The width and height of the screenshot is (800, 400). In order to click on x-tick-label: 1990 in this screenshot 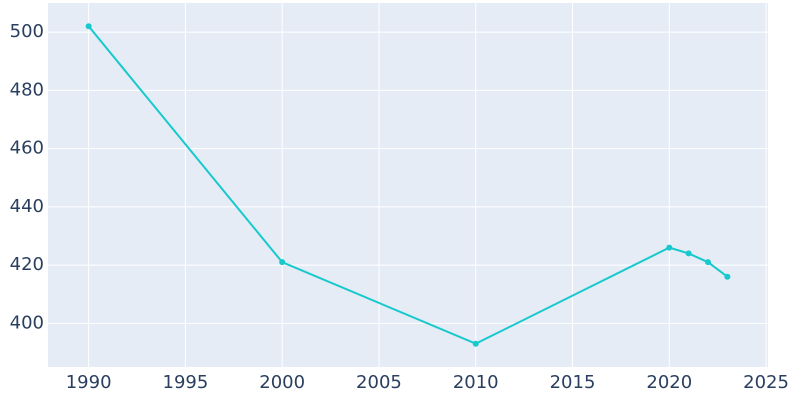, I will do `click(89, 382)`.